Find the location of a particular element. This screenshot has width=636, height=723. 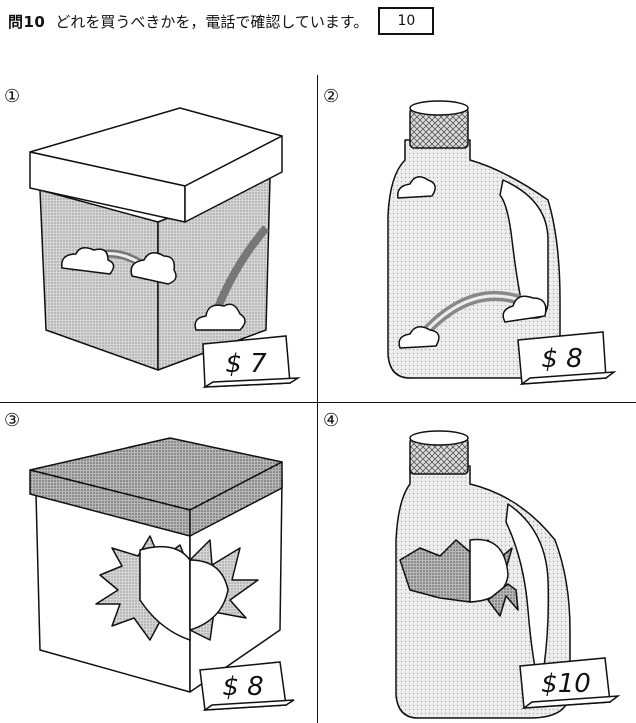

question-text: どれを買うべきかを，電話で確認しています。 is located at coordinates (212, 21).